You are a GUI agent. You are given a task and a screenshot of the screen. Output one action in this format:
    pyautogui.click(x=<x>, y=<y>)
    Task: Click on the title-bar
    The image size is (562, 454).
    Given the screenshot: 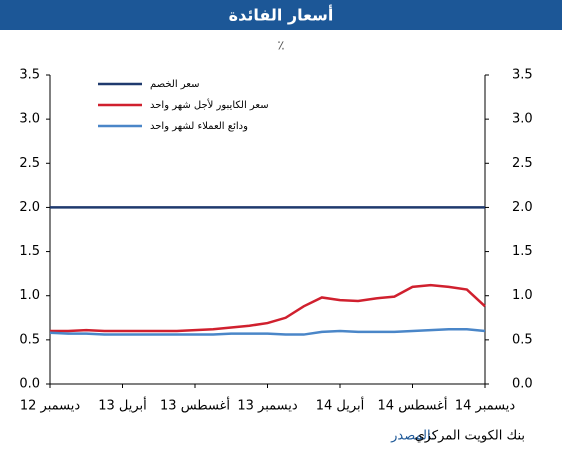 What is the action you would take?
    pyautogui.click(x=281, y=15)
    